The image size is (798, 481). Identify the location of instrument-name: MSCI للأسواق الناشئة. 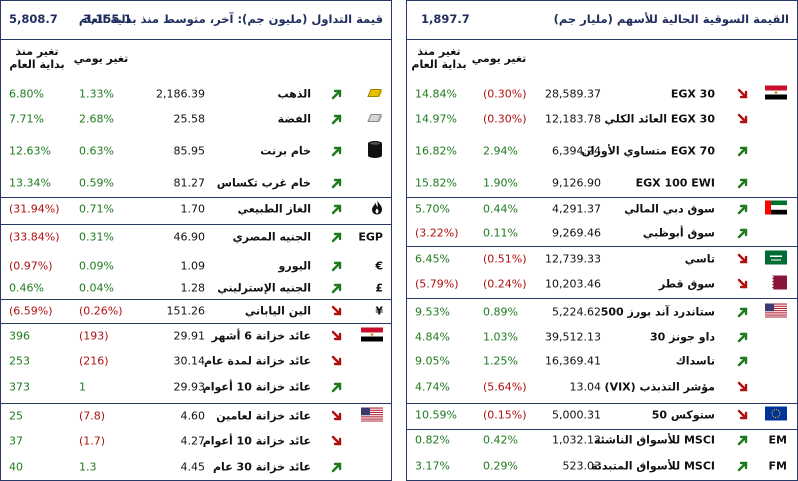
(654, 440).